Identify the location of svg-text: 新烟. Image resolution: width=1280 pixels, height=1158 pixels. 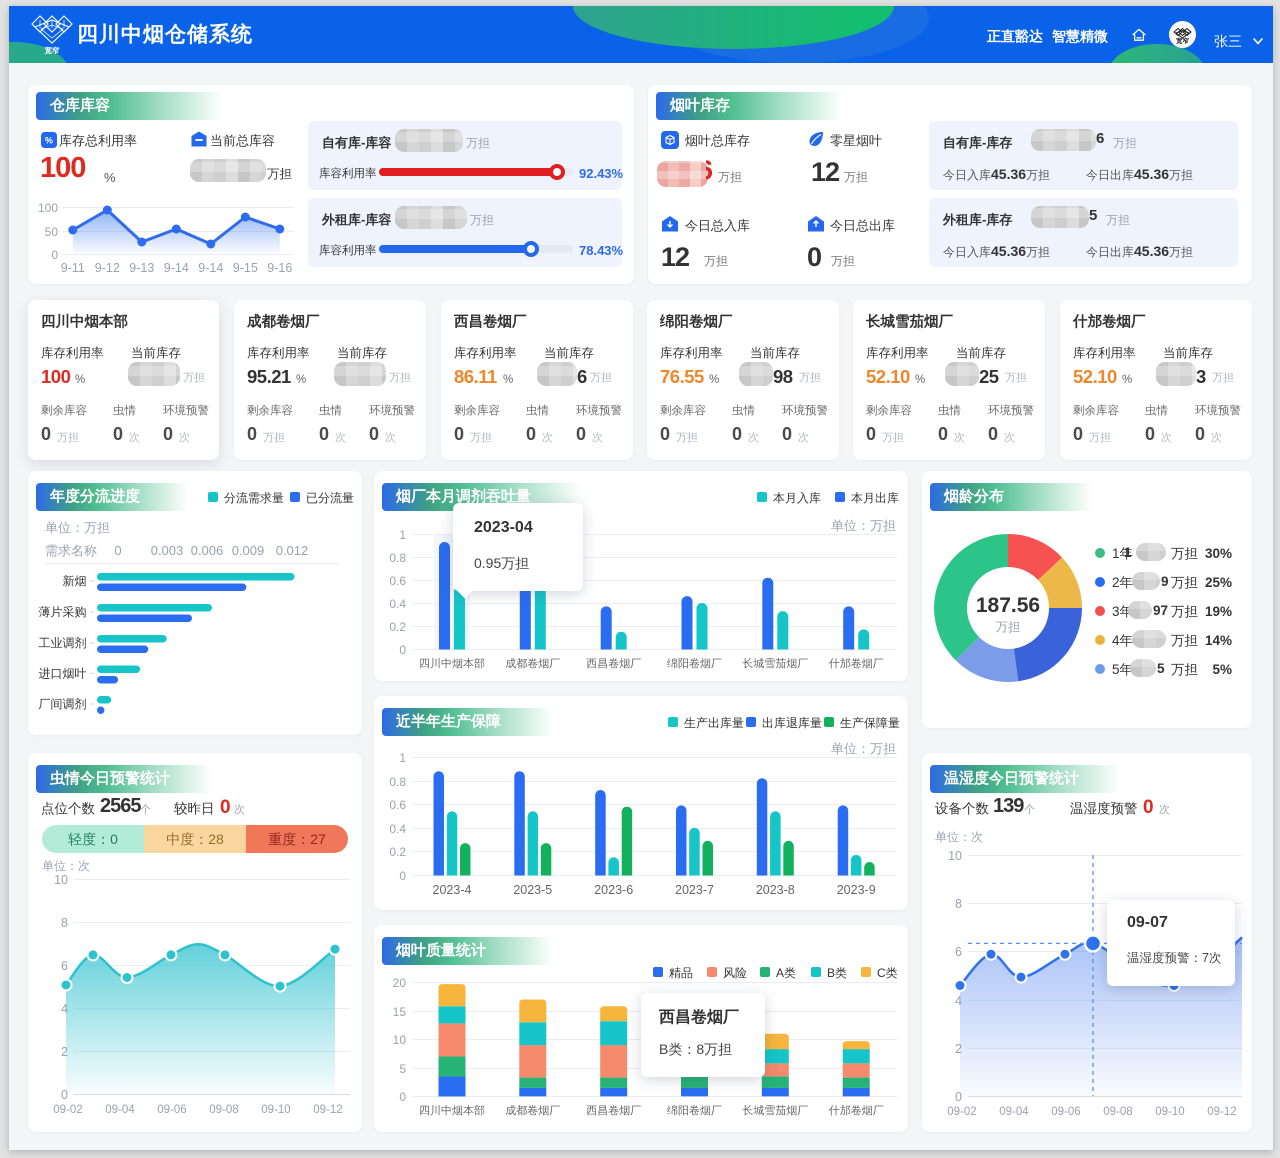
(75, 581).